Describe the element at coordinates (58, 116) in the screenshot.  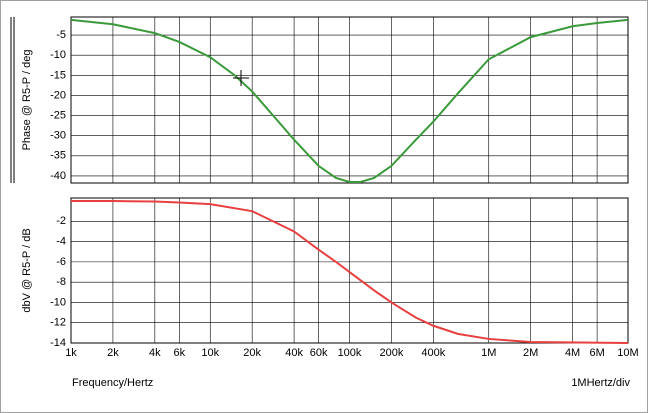
I see `y-tick-label: -25` at that location.